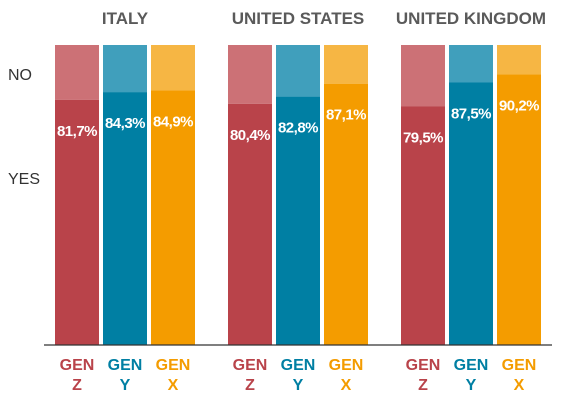 The height and width of the screenshot is (406, 569). Describe the element at coordinates (24, 179) in the screenshot. I see `y-category-yes: YES` at that location.